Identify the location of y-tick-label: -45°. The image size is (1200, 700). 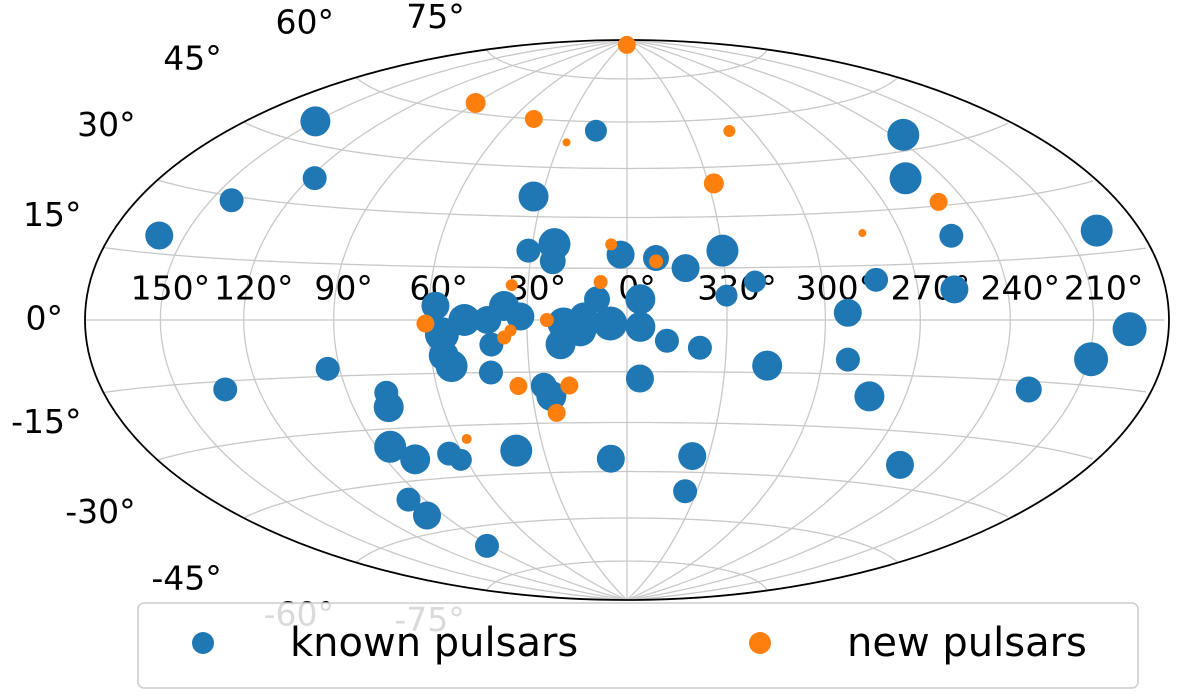
(186, 577).